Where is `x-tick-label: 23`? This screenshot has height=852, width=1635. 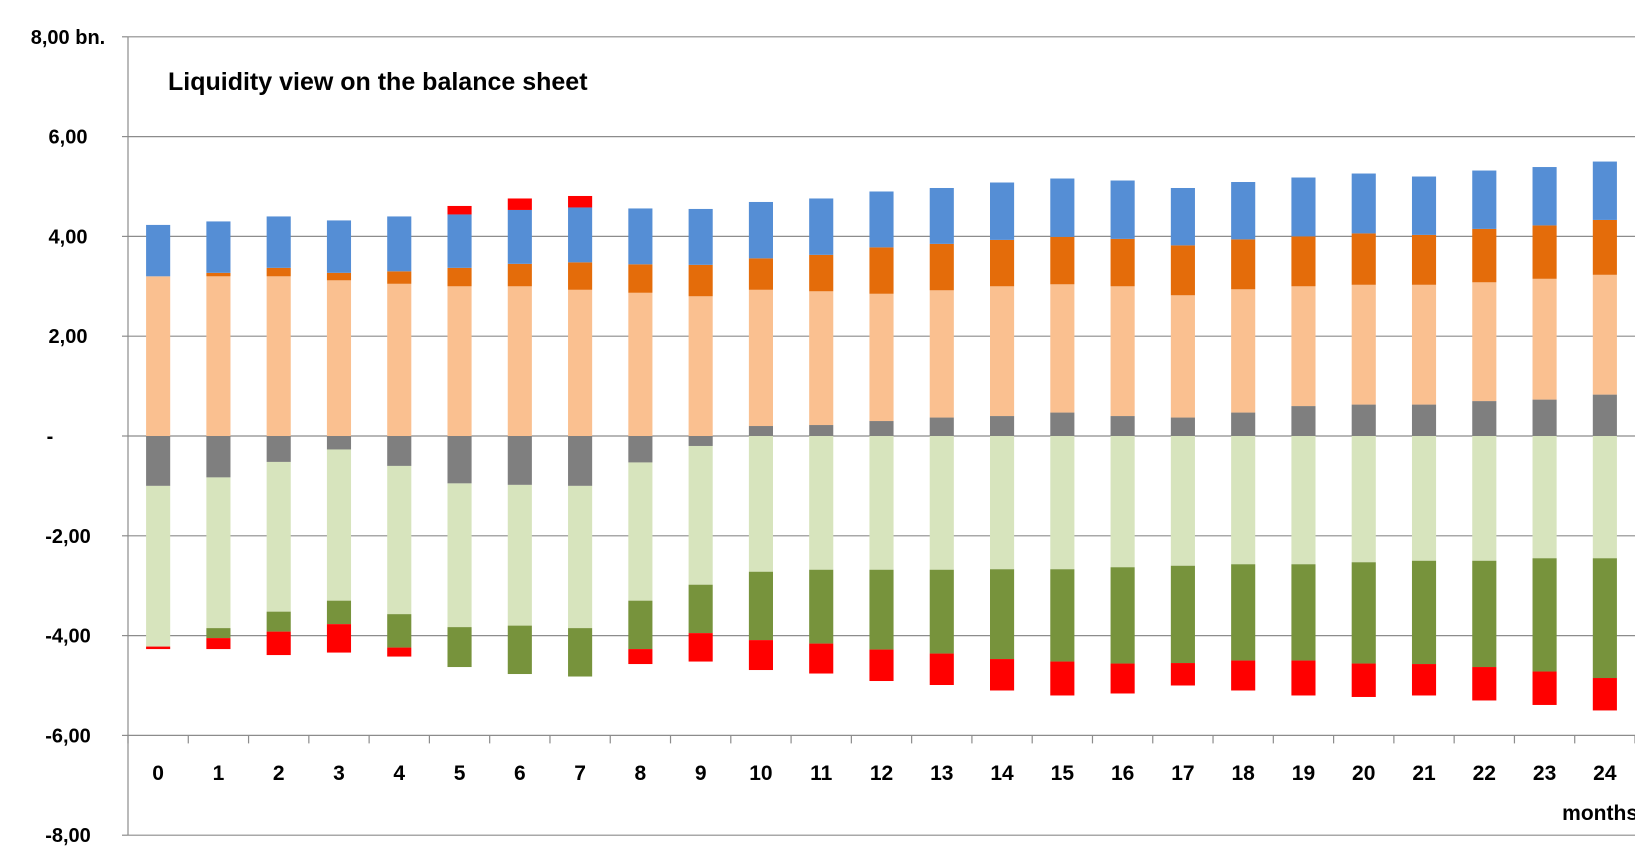
x-tick-label: 23 is located at coordinates (1544, 773).